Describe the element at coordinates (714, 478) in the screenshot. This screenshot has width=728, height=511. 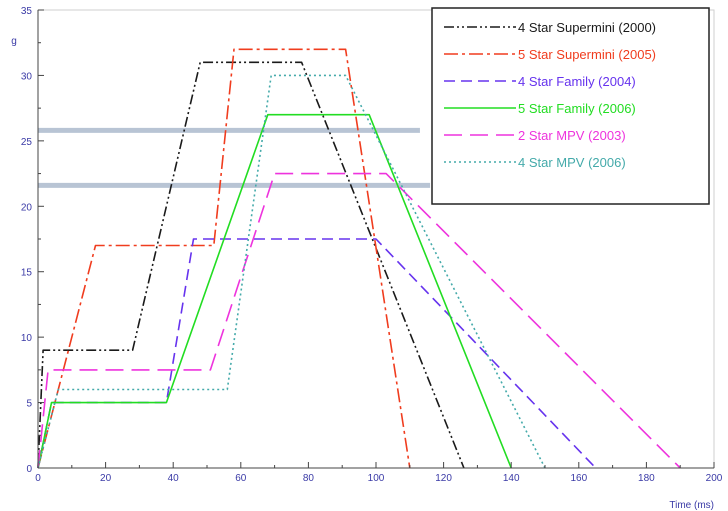
I see `x-tick-label: 200` at that location.